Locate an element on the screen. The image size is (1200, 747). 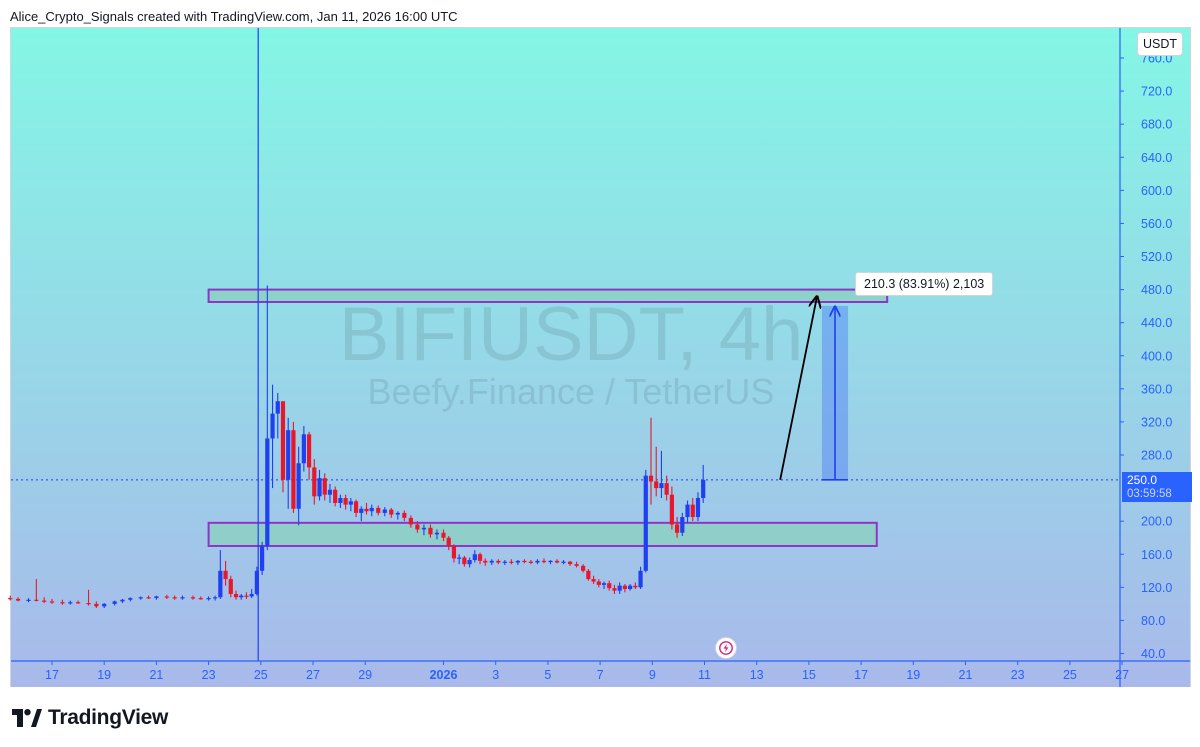
price-tick-label: 160.0 is located at coordinates (1156, 555).